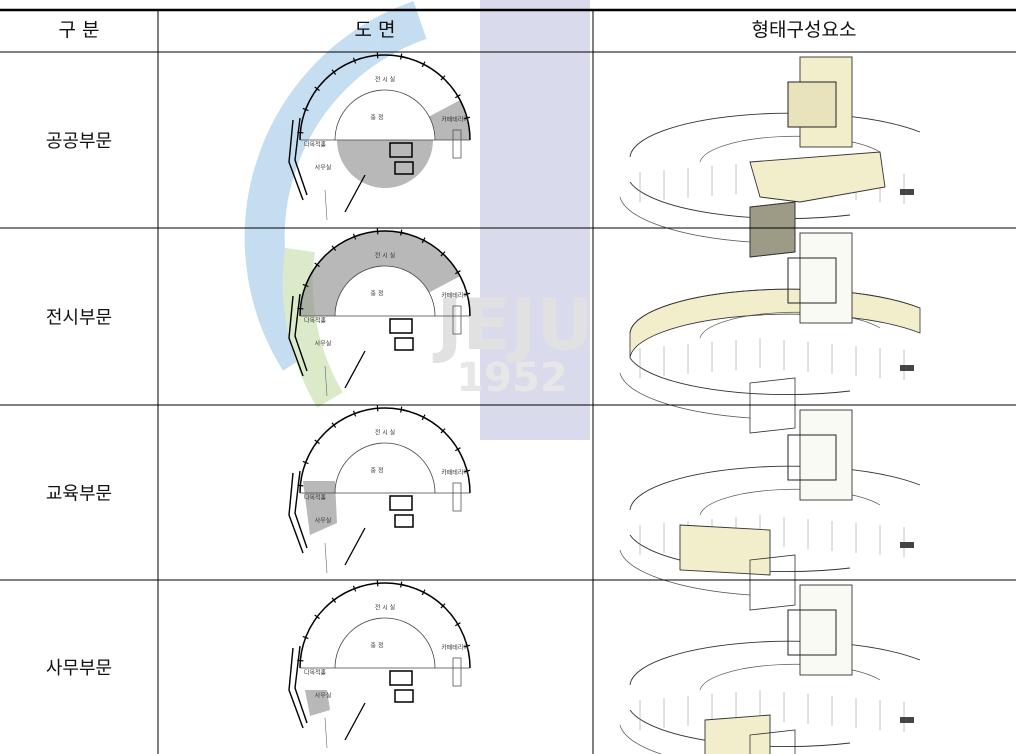 This screenshot has height=754, width=1016. I want to click on header-cell: 도 면, so click(375, 30).